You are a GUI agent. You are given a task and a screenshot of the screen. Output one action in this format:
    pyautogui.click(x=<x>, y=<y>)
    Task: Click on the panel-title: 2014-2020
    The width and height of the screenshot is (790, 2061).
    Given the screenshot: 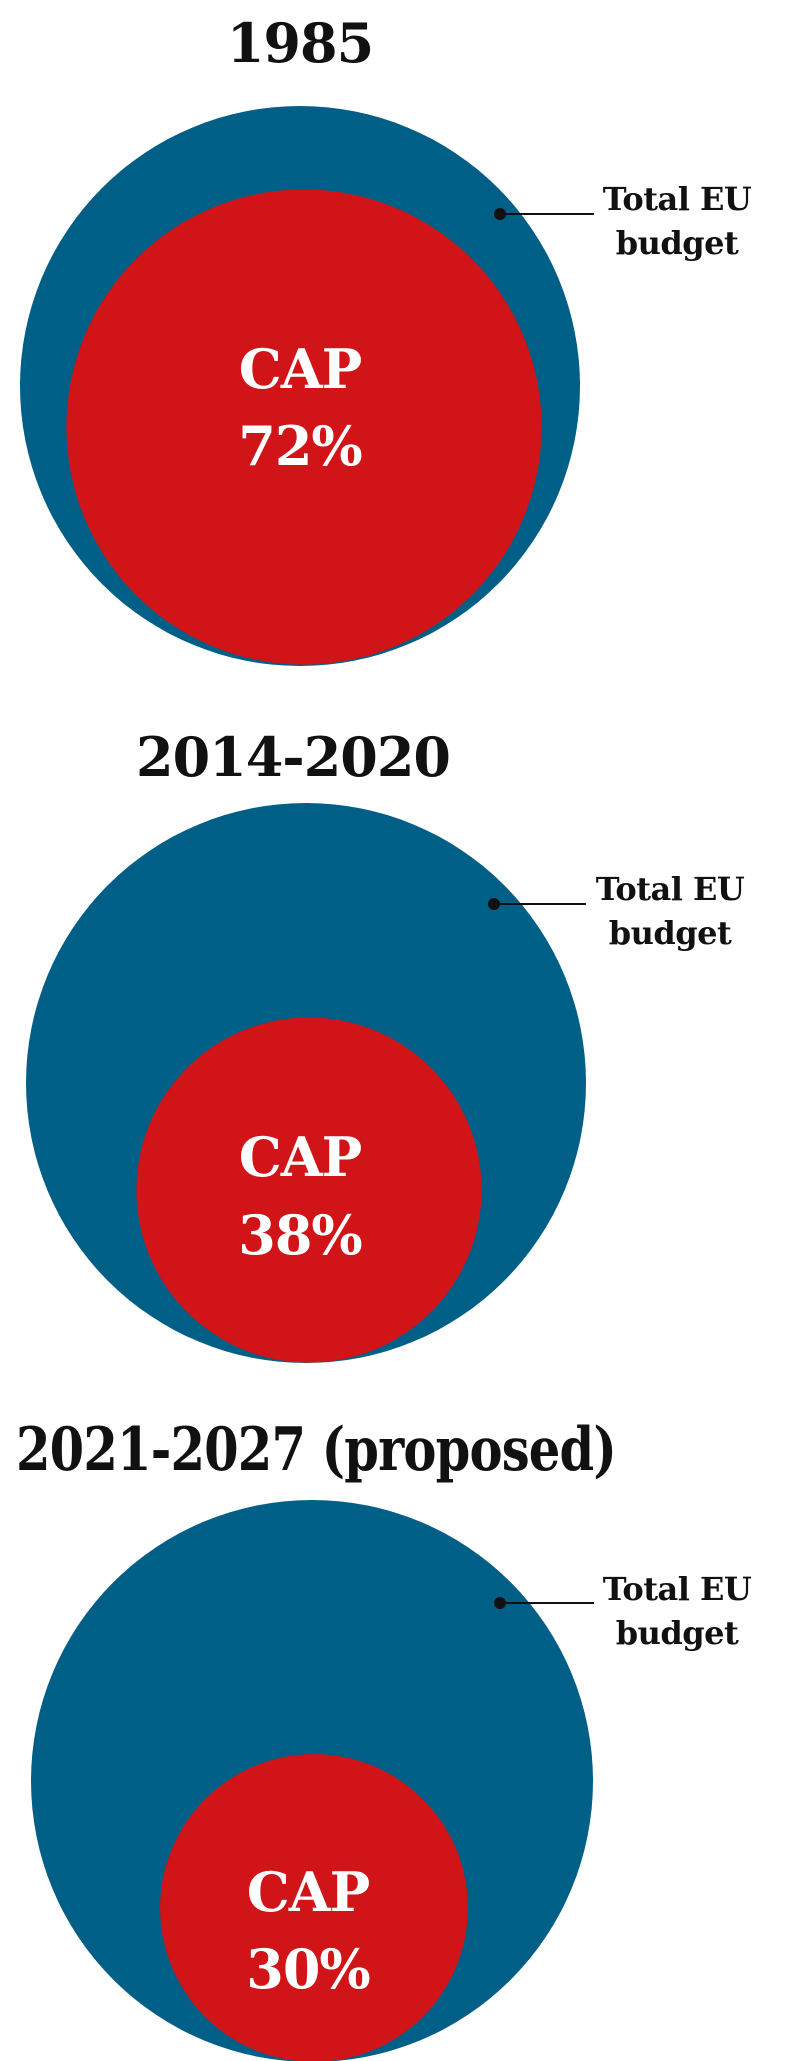 What is the action you would take?
    pyautogui.click(x=293, y=757)
    